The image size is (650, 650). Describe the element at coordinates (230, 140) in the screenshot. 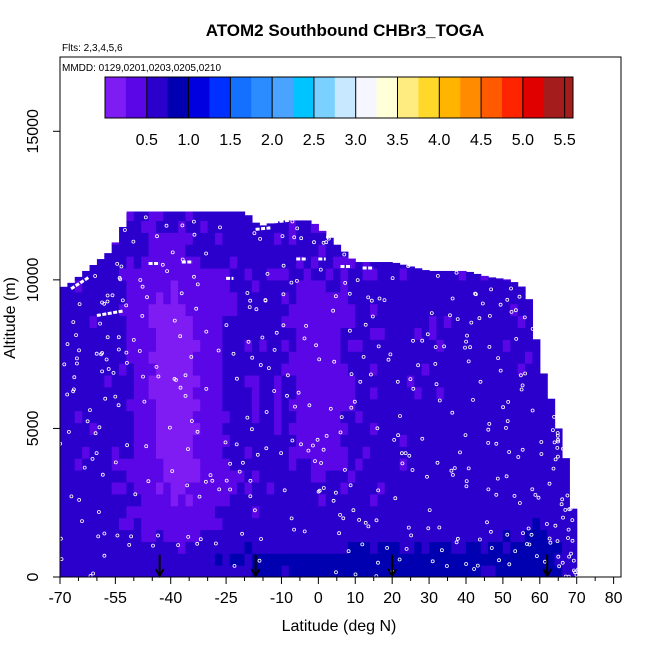

I see `colorbar-tick-label: 1.5` at that location.